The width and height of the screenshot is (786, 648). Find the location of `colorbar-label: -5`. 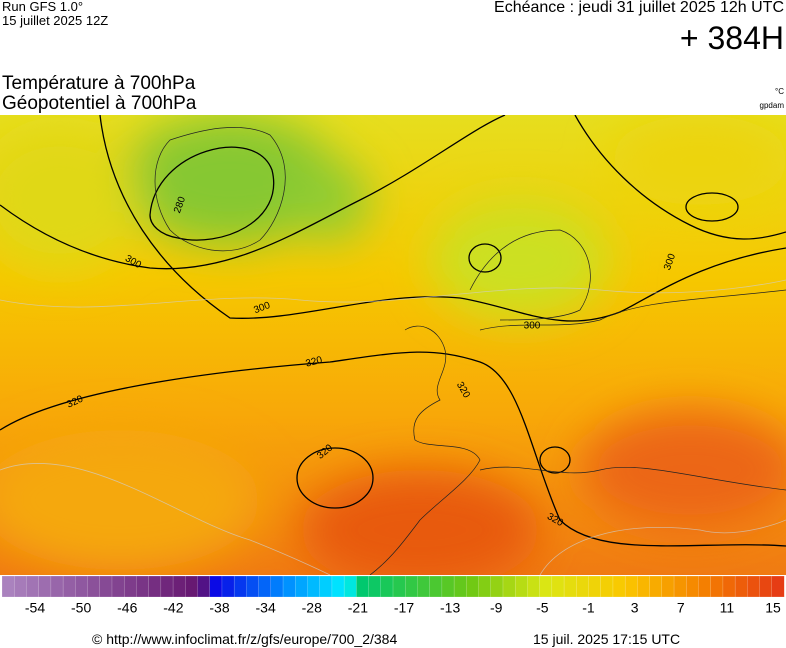

colorbar-label: -5 is located at coordinates (542, 608).